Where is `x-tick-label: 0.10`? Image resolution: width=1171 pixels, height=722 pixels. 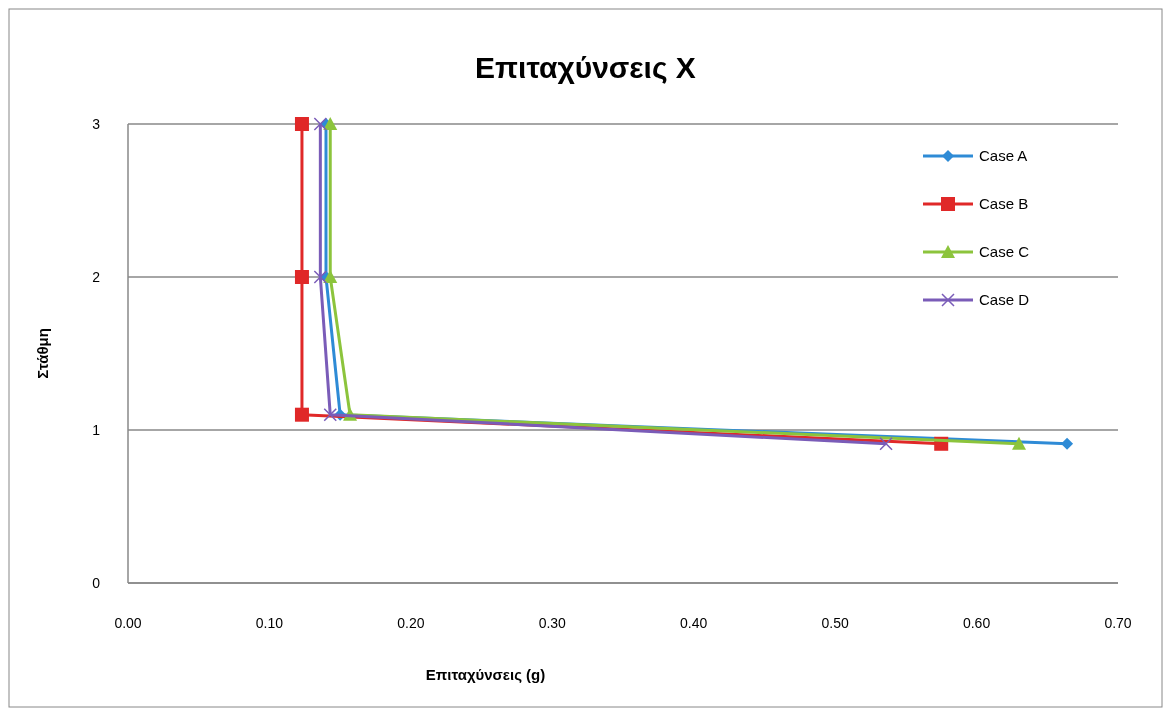 x-tick-label: 0.10 is located at coordinates (269, 623).